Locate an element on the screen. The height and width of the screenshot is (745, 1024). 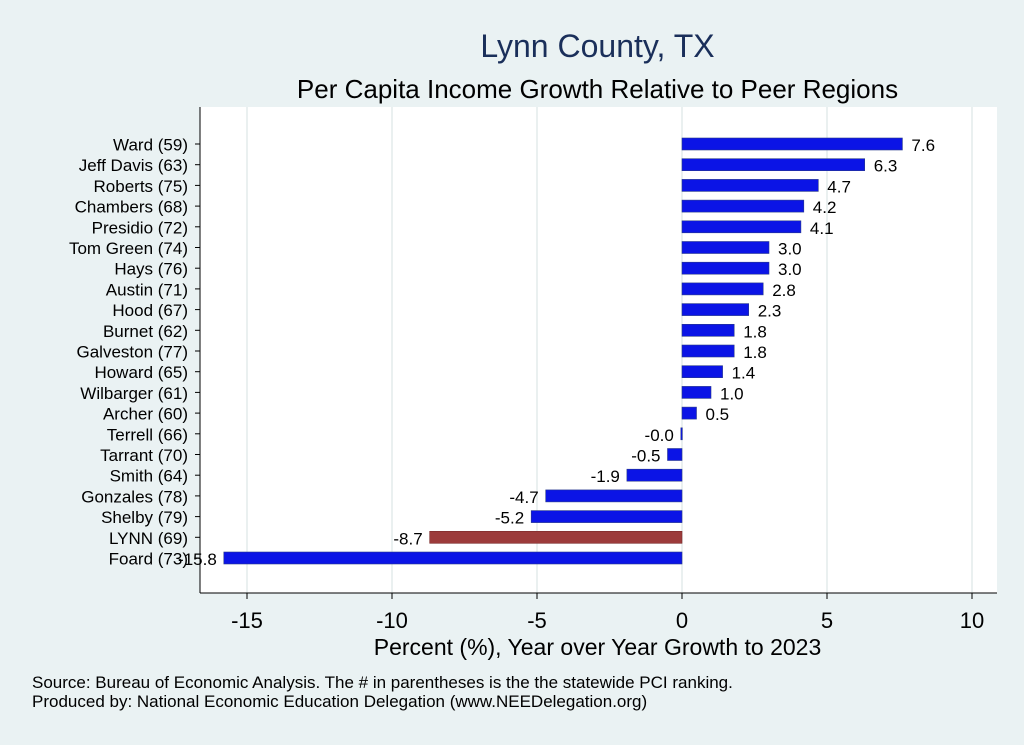
data-label: 4.1 is located at coordinates (822, 228).